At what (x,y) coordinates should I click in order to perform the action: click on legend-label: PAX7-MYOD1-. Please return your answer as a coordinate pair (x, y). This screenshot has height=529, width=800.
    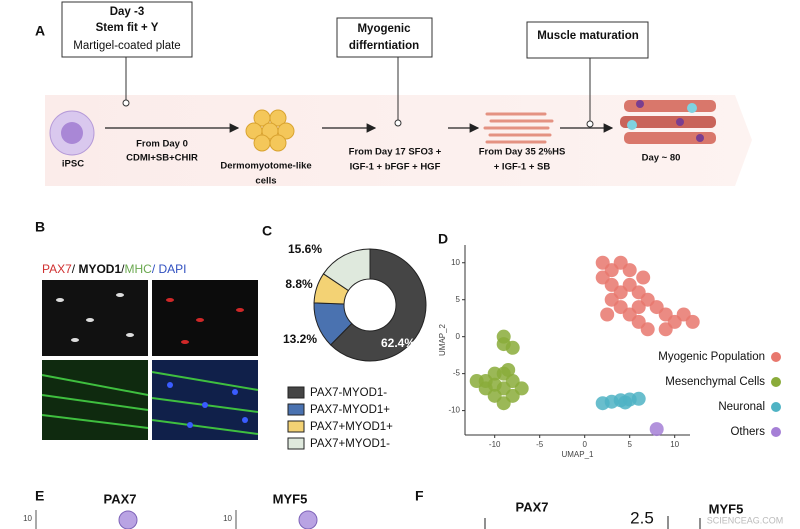
    Looking at the image, I should click on (348, 393).